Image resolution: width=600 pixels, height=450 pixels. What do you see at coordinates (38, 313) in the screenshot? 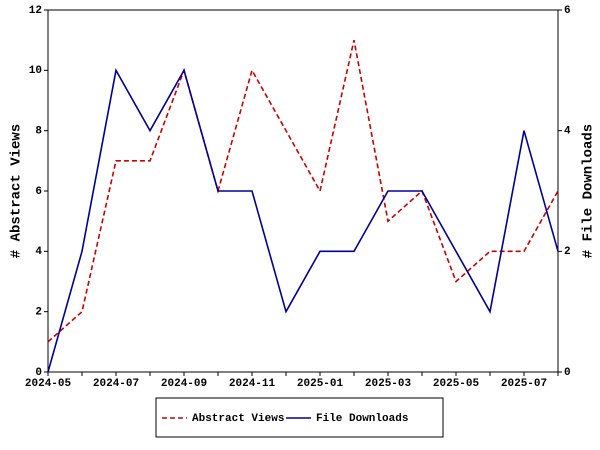
I see `y-tick-label: 2` at bounding box center [38, 313].